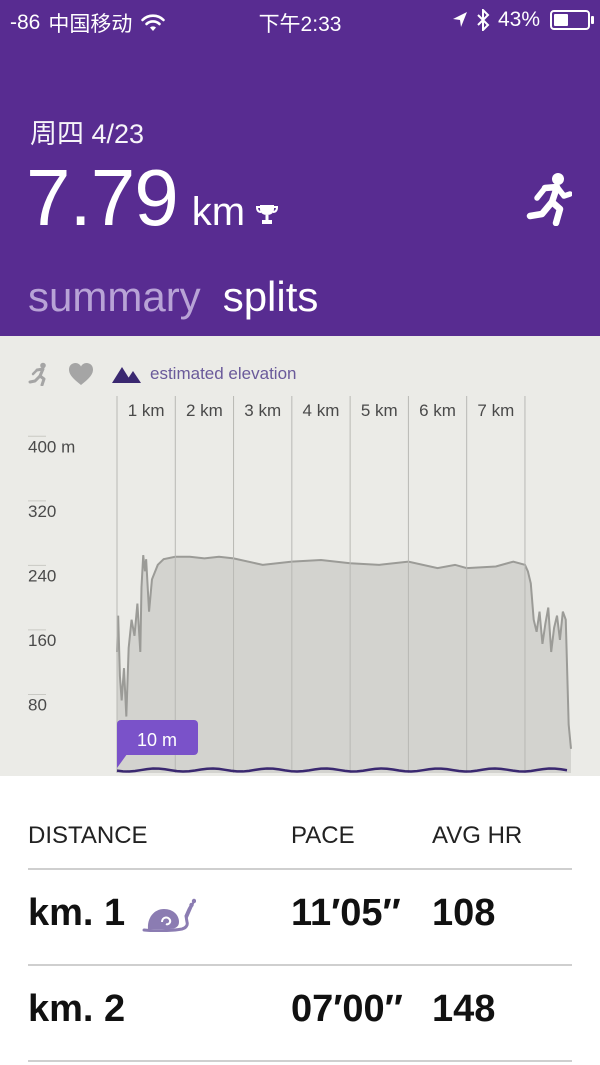 Image resolution: width=600 pixels, height=1065 pixels. What do you see at coordinates (262, 410) in the screenshot?
I see `x-tick-label: 3 km` at bounding box center [262, 410].